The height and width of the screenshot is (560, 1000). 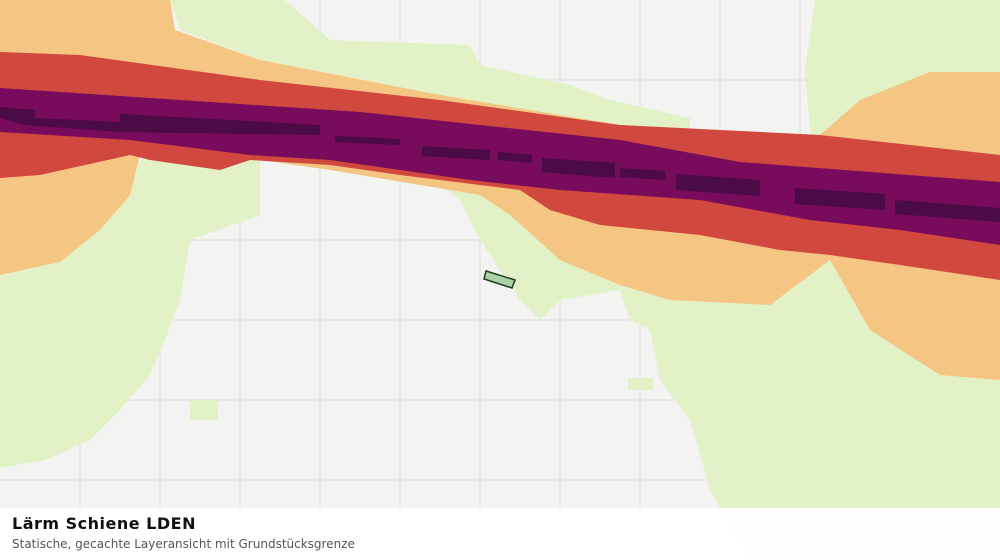 I want to click on parcel-boundary, so click(x=499, y=279).